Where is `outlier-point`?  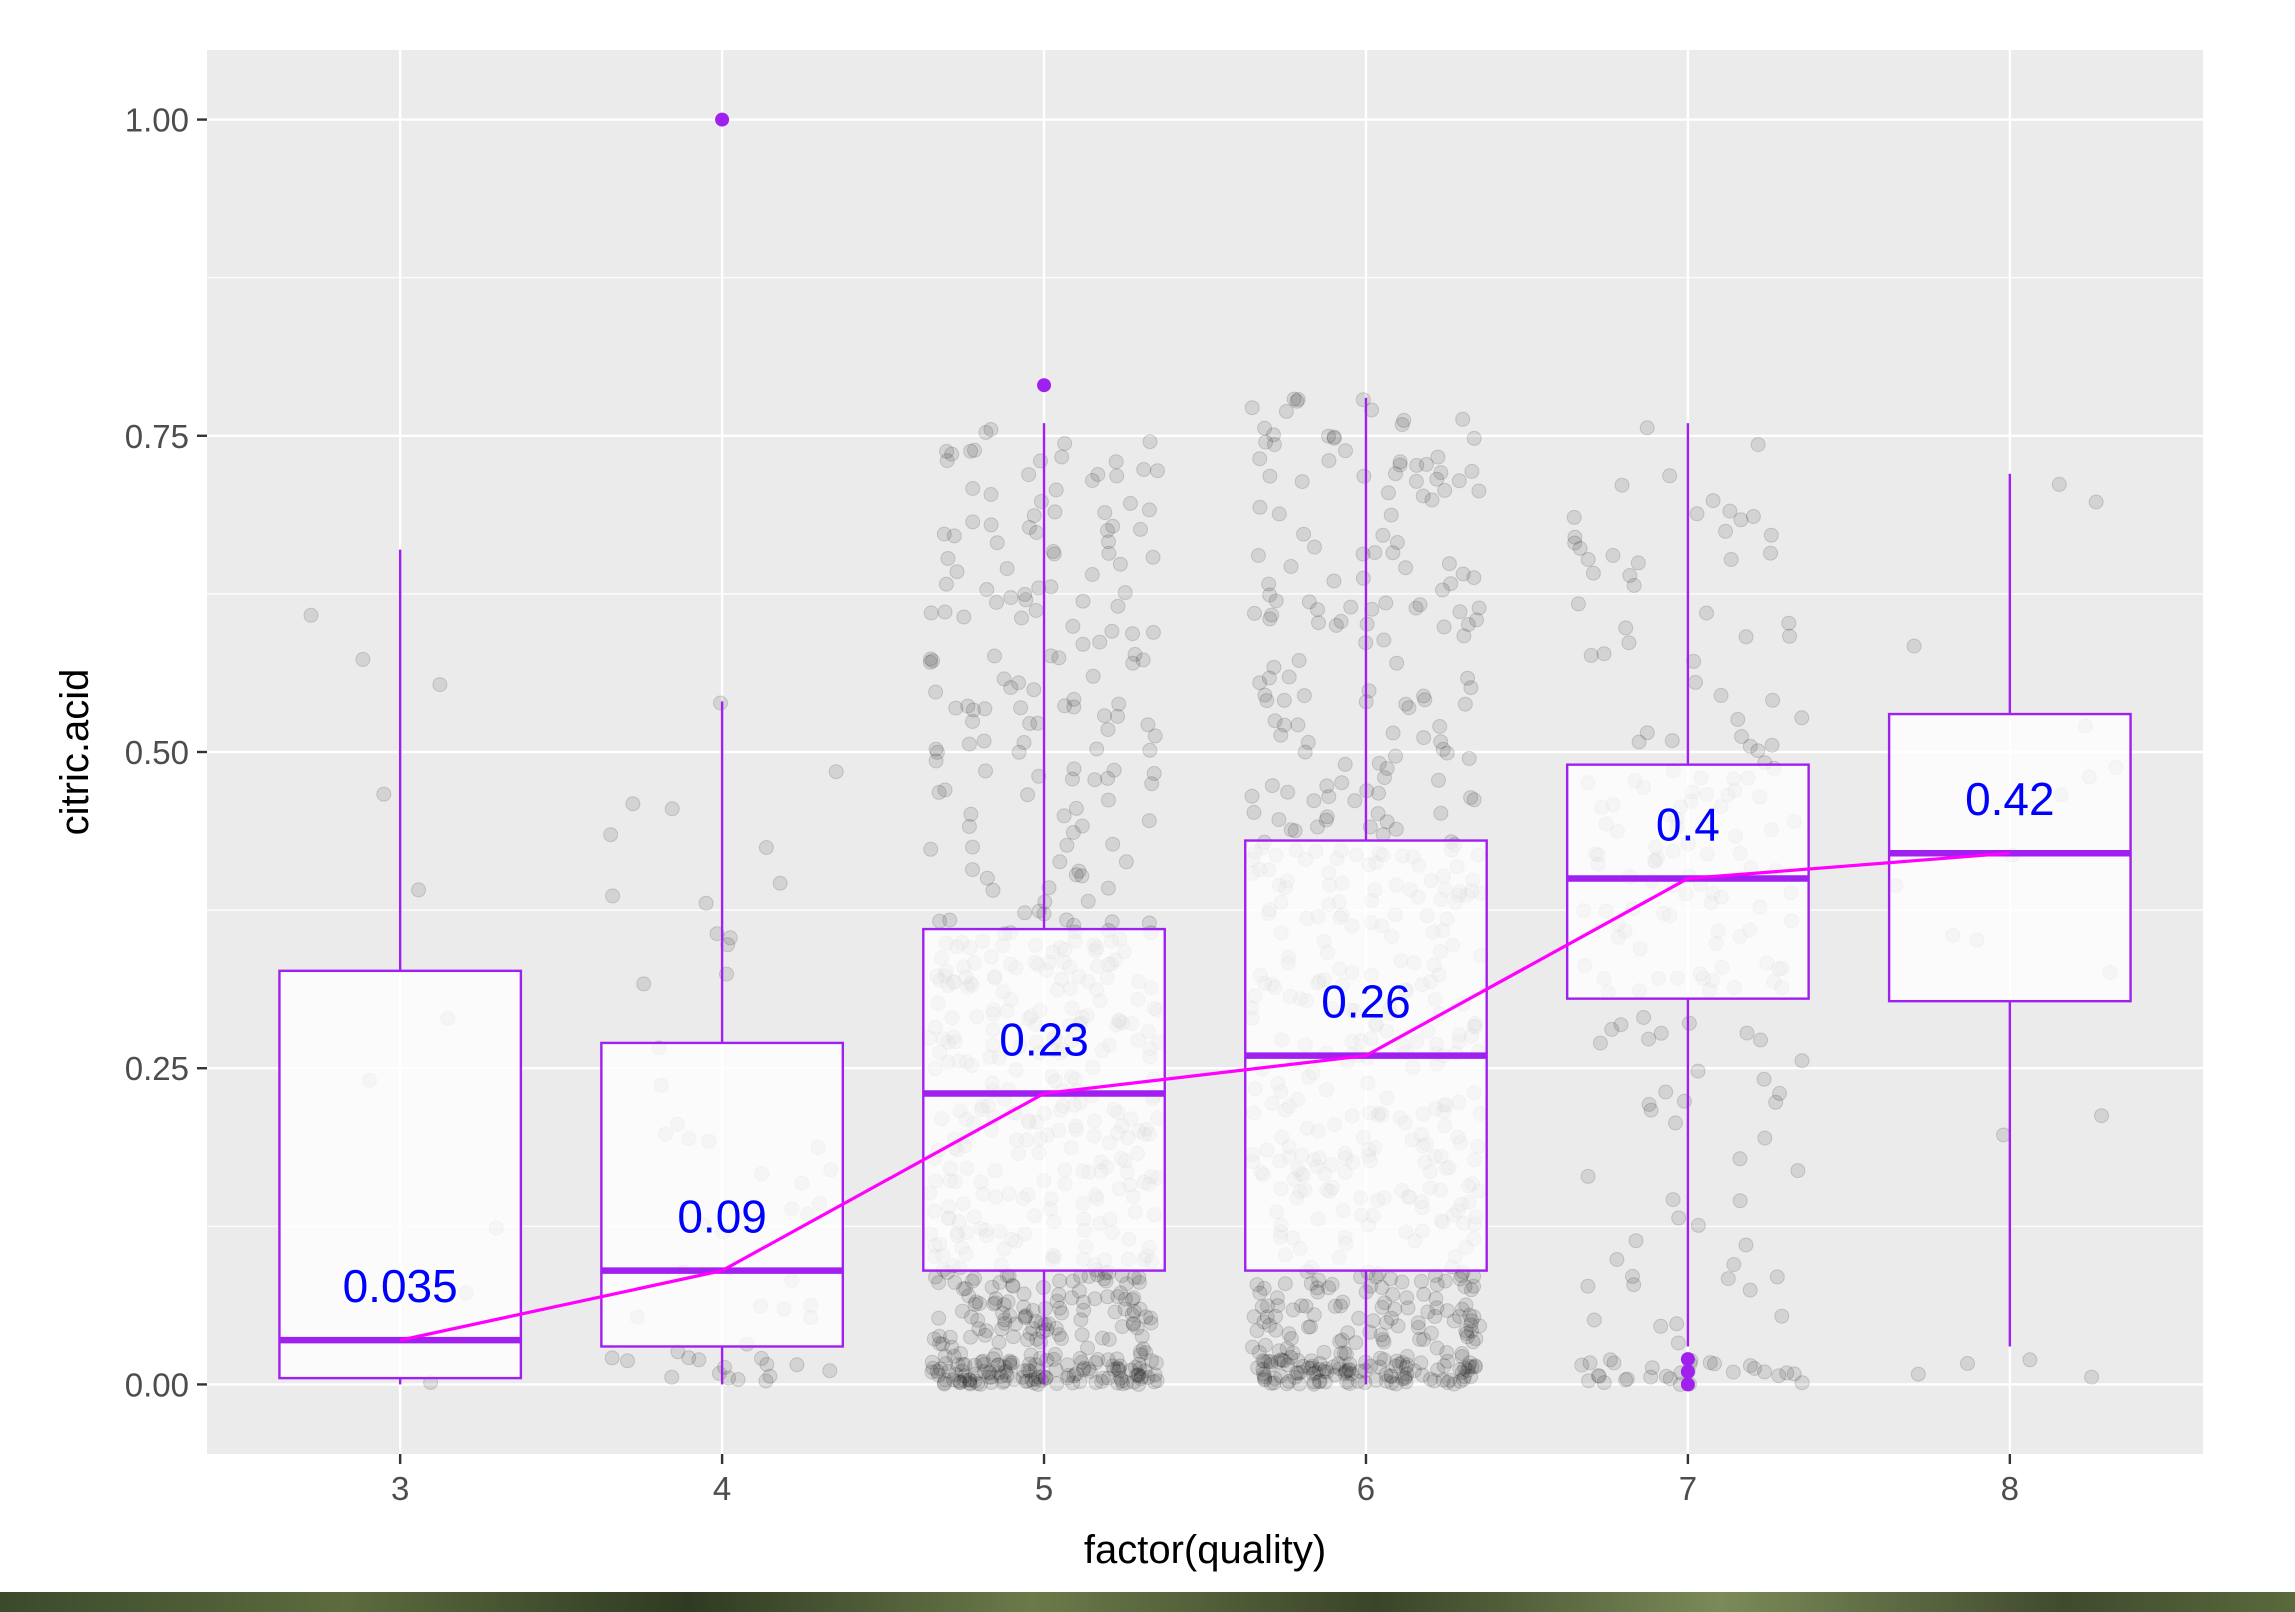
outlier-point is located at coordinates (1687, 1371).